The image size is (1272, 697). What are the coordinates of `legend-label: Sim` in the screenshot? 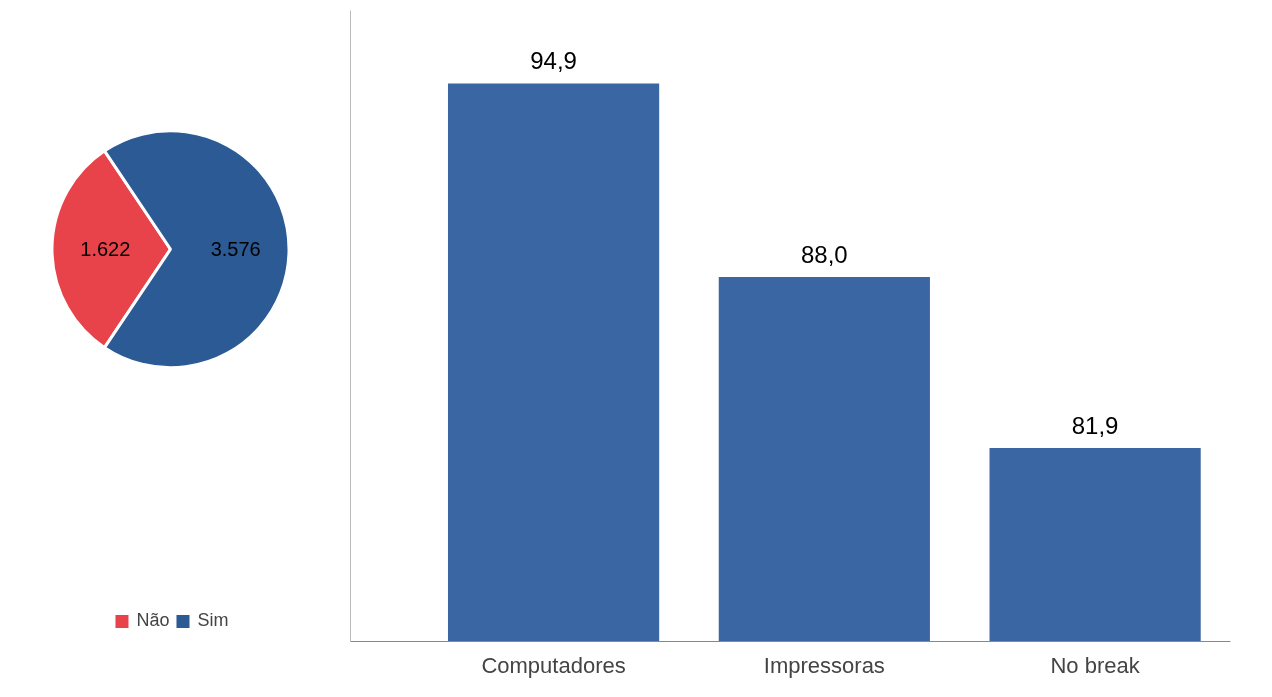 It's located at (213, 620).